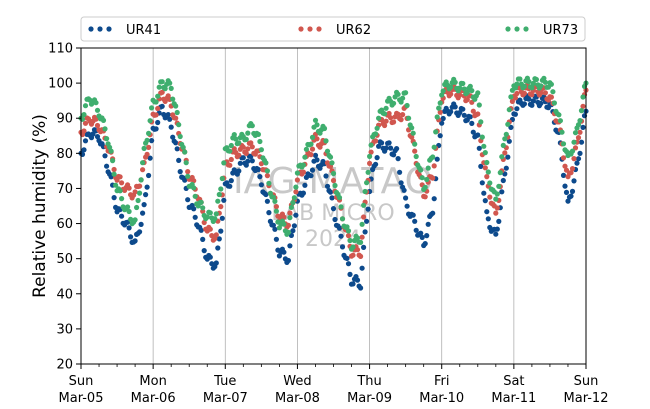  What do you see at coordinates (64, 224) in the screenshot?
I see `y-tick-label: 60` at bounding box center [64, 224].